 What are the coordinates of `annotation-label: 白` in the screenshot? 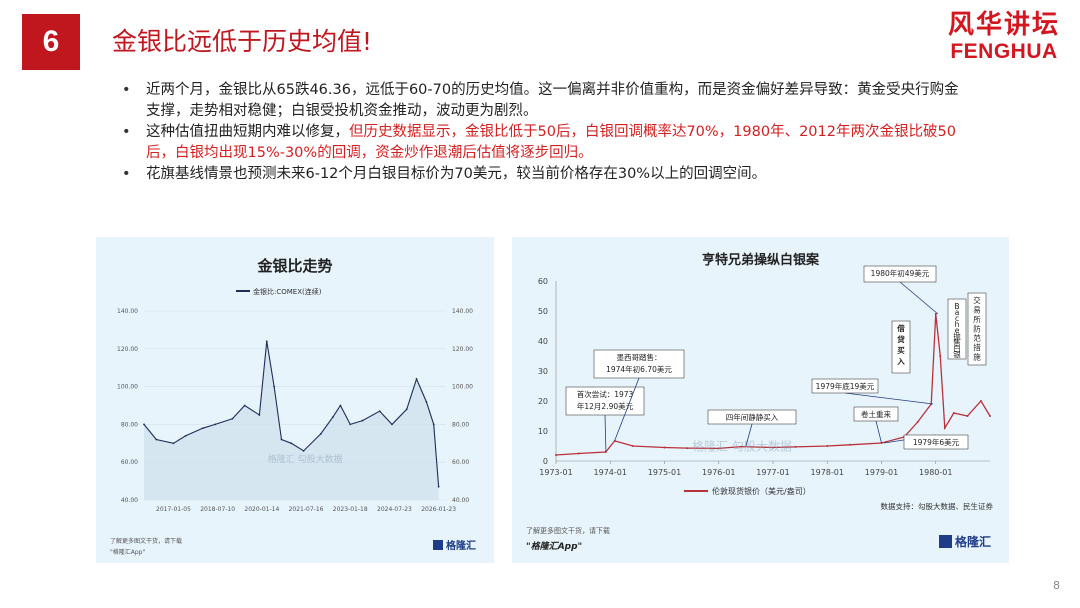 It's located at (957, 348).